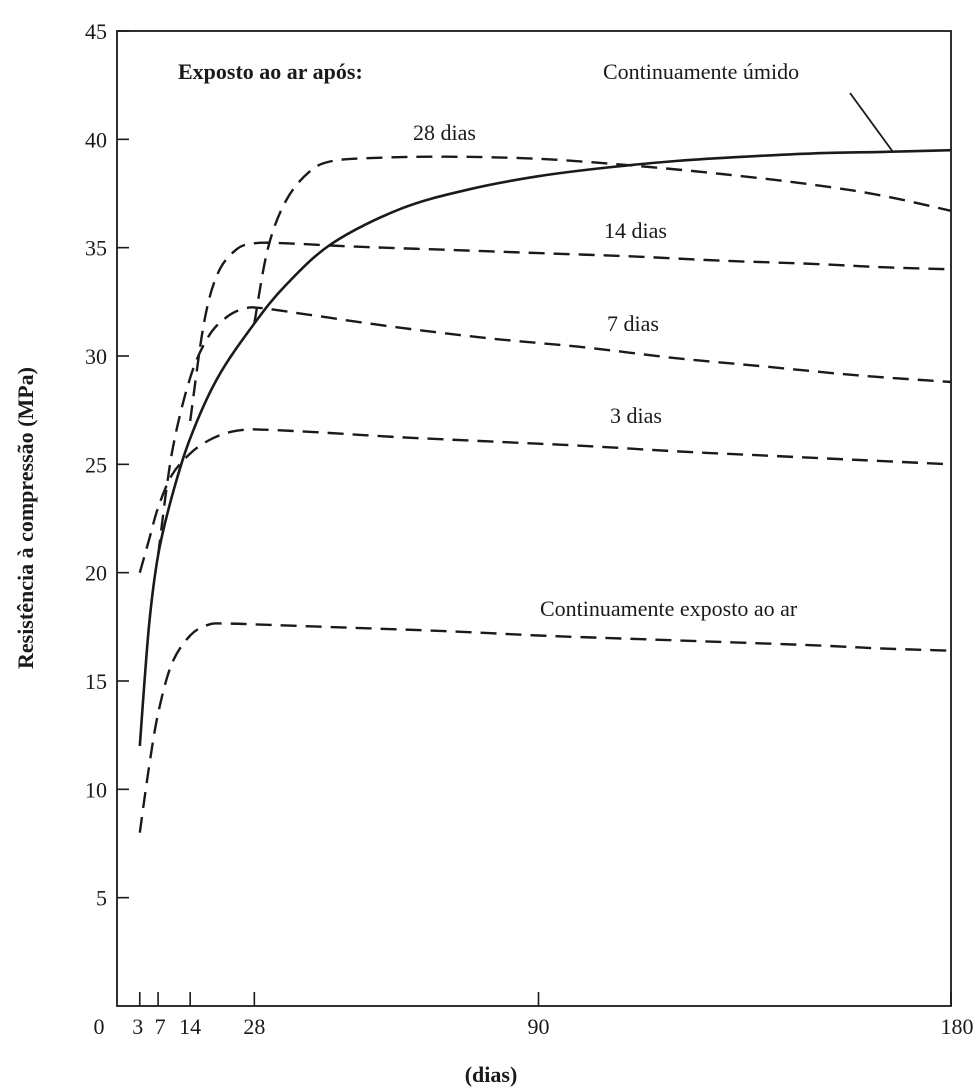  I want to click on series-label-28-dias: 28 dias, so click(444, 132).